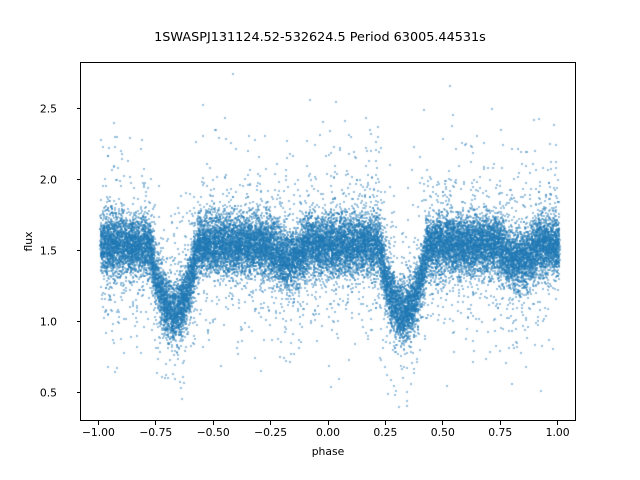 The image size is (640, 480). Describe the element at coordinates (385, 432) in the screenshot. I see `x-tick-label: 0.25` at that location.